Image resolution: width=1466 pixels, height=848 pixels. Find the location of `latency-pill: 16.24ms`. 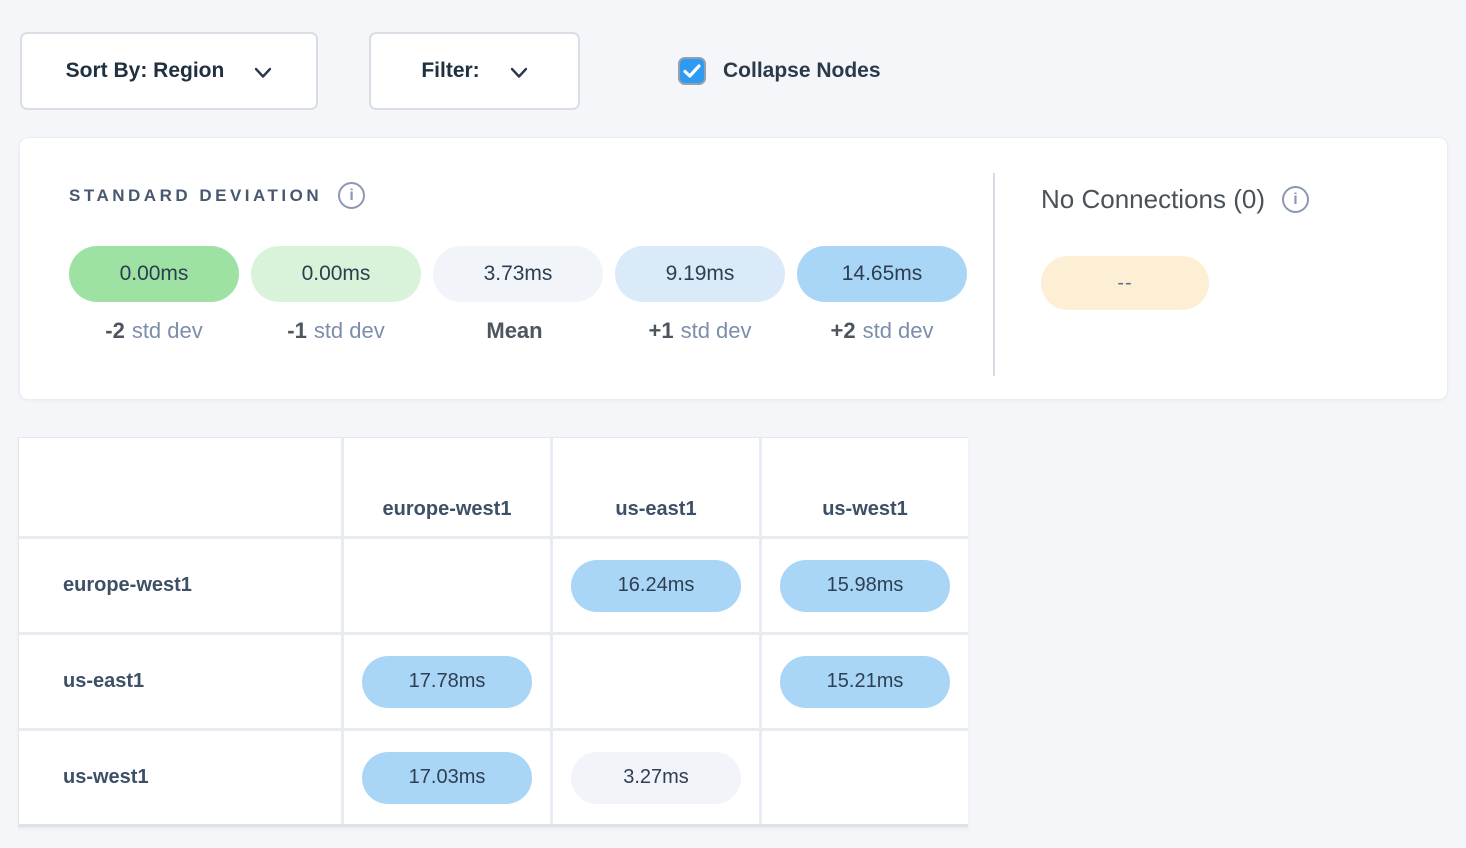

latency-pill: 16.24ms is located at coordinates (656, 585).